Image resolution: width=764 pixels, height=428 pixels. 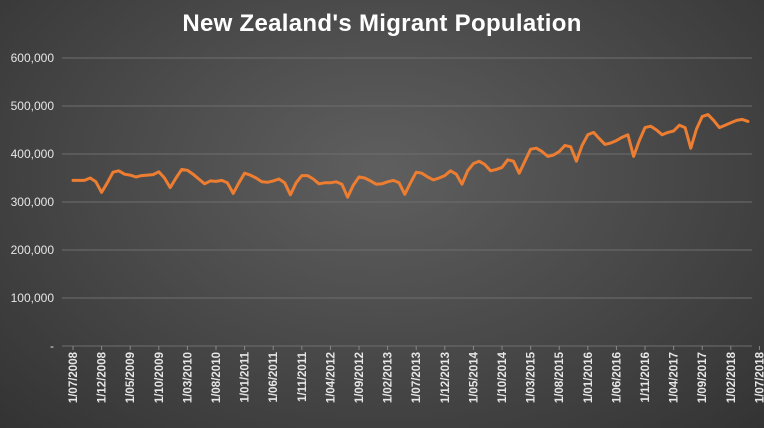 What do you see at coordinates (33, 58) in the screenshot?
I see `y-tick-label: 600,000` at bounding box center [33, 58].